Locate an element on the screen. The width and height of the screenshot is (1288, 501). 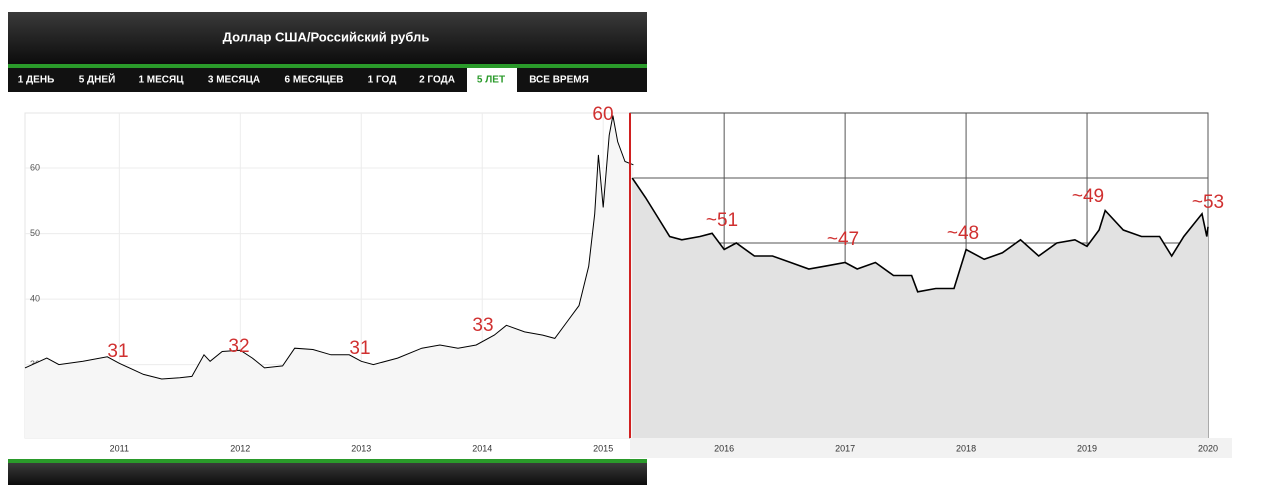
x-tick-label: 2016 is located at coordinates (724, 448).